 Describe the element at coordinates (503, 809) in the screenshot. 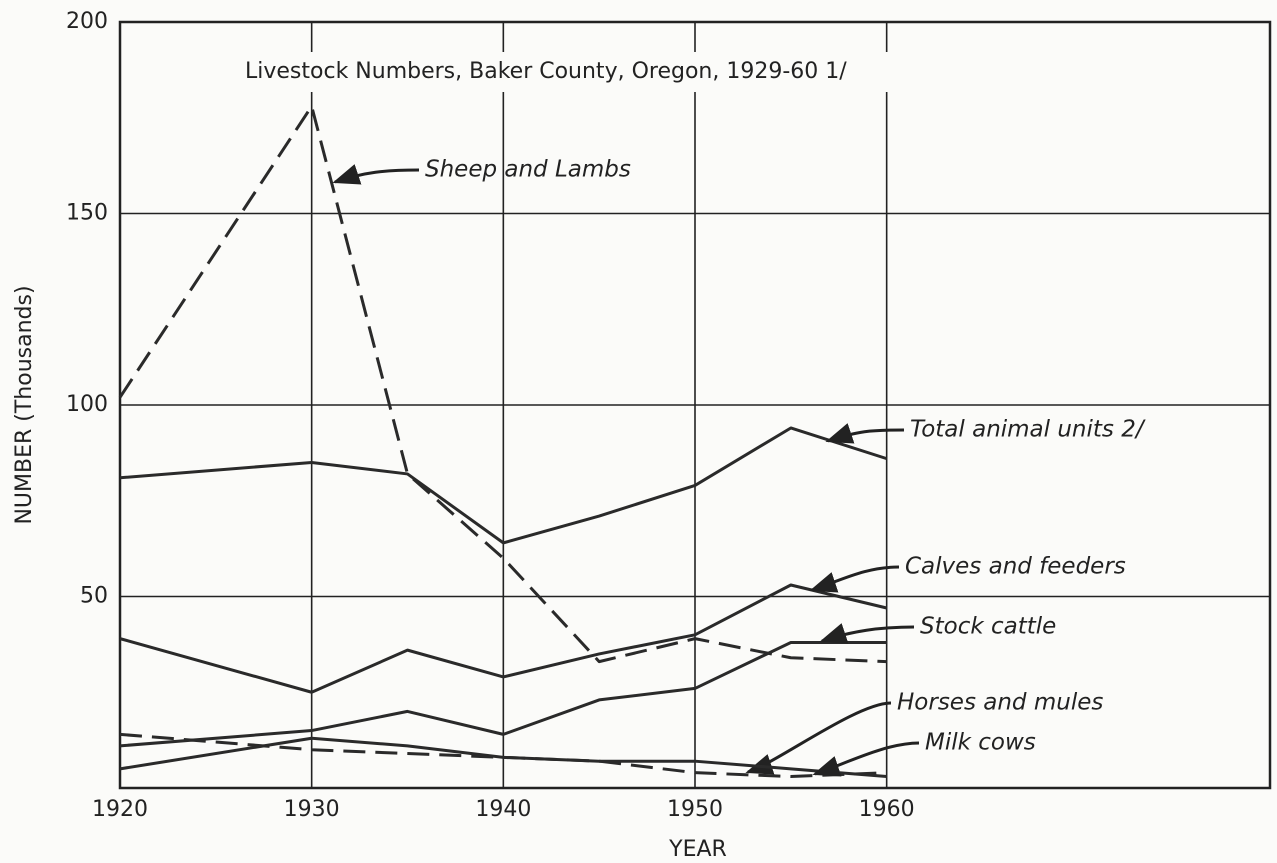

I see `x-tick-label: 1940` at that location.